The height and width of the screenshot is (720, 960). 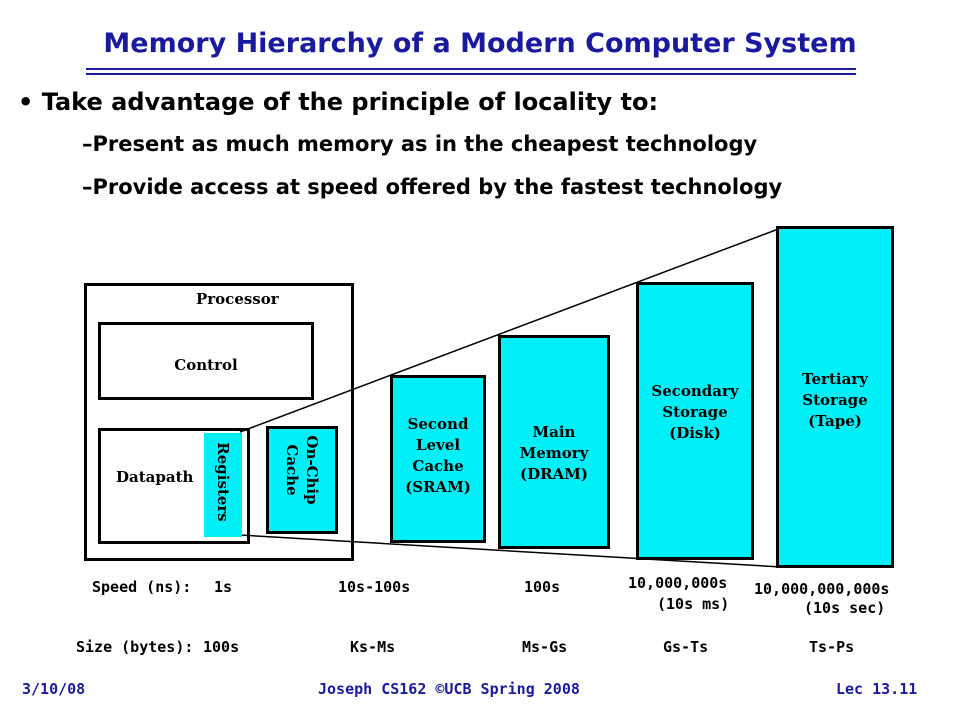 I want to click on registers-box: Registers, so click(x=223, y=485).